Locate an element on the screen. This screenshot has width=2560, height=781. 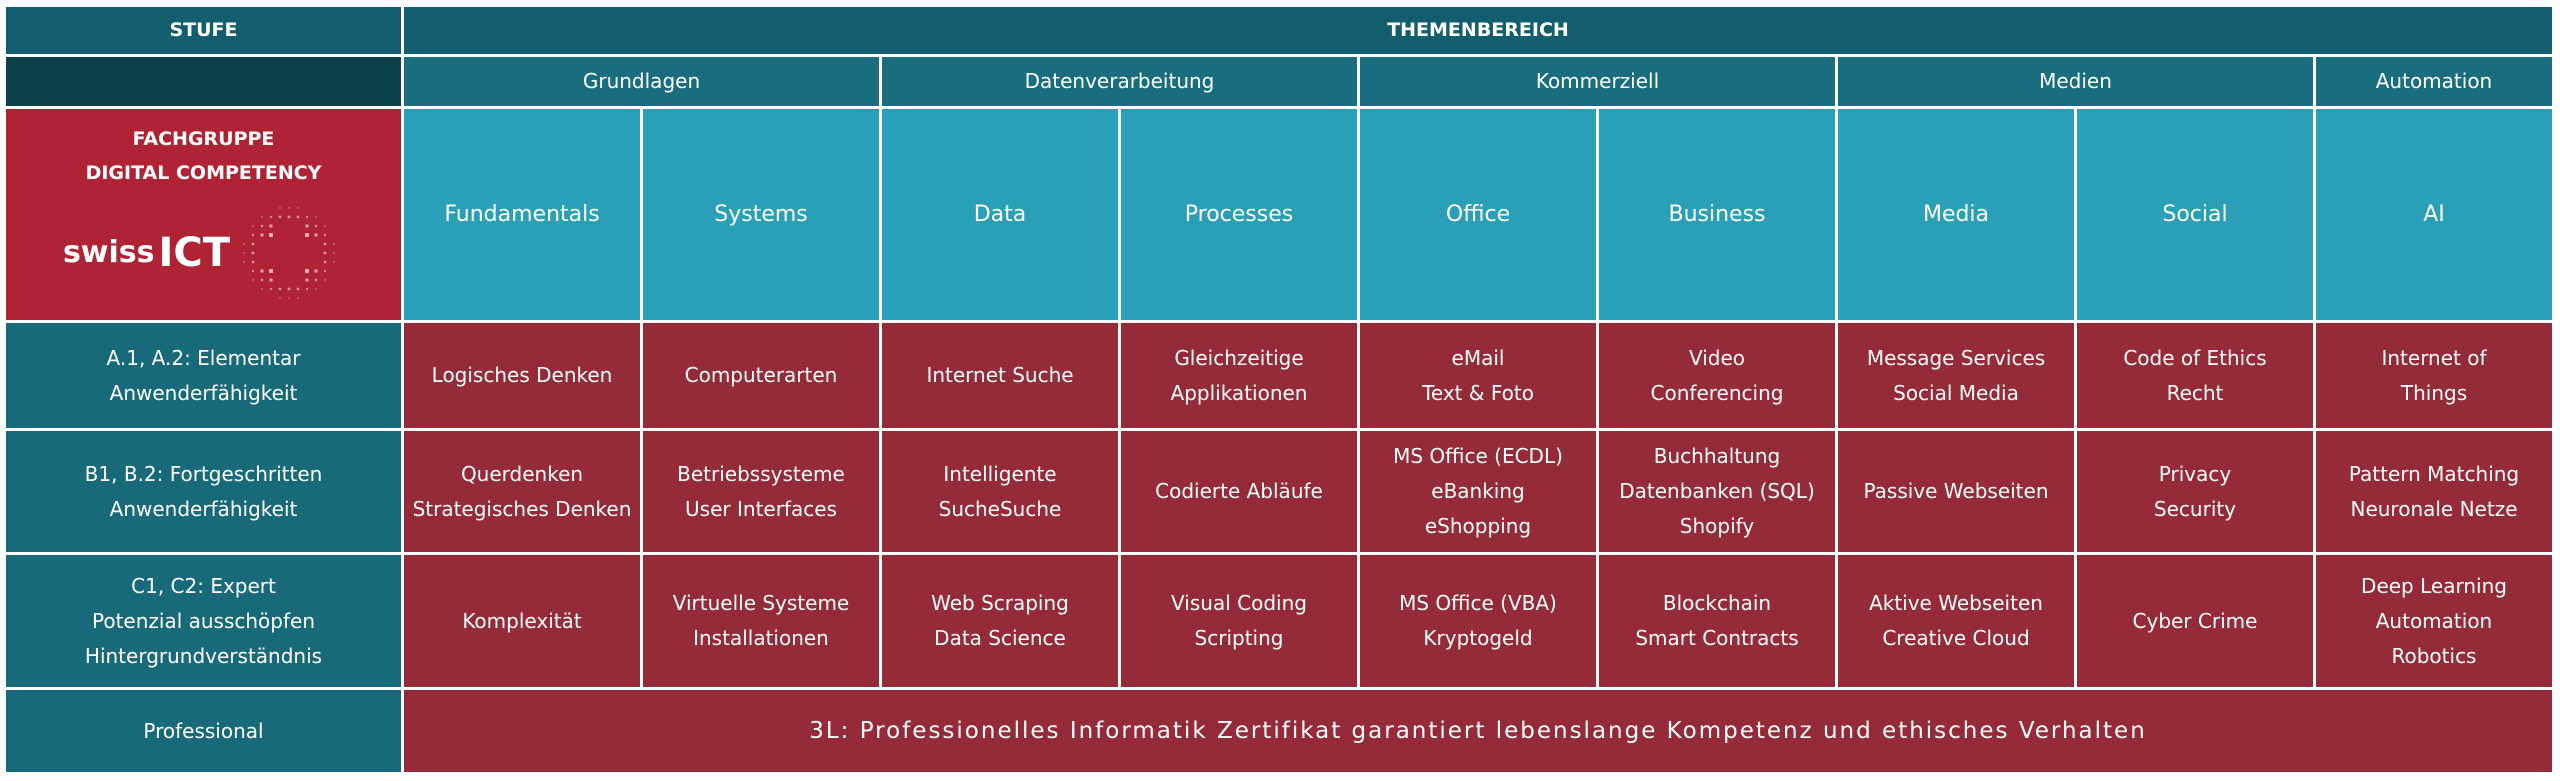
text-line: Potenzial ausschöpfen is located at coordinates (203, 620).